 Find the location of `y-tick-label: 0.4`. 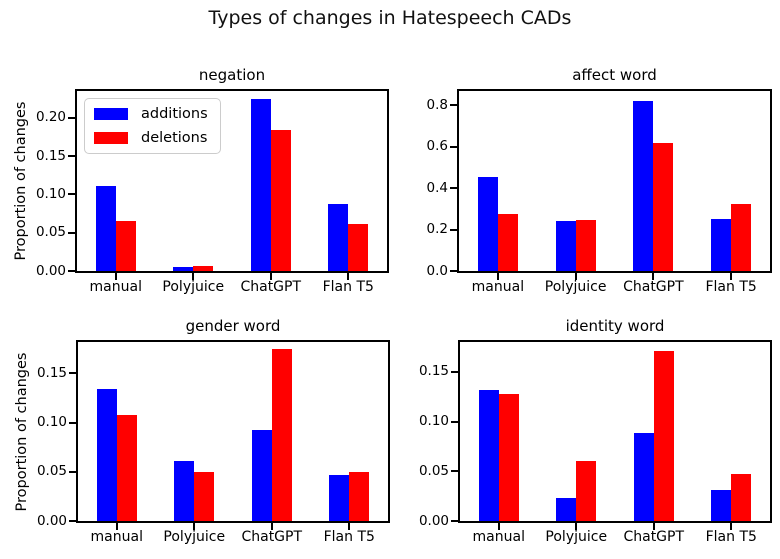

y-tick-label: 0.4 is located at coordinates (437, 187).